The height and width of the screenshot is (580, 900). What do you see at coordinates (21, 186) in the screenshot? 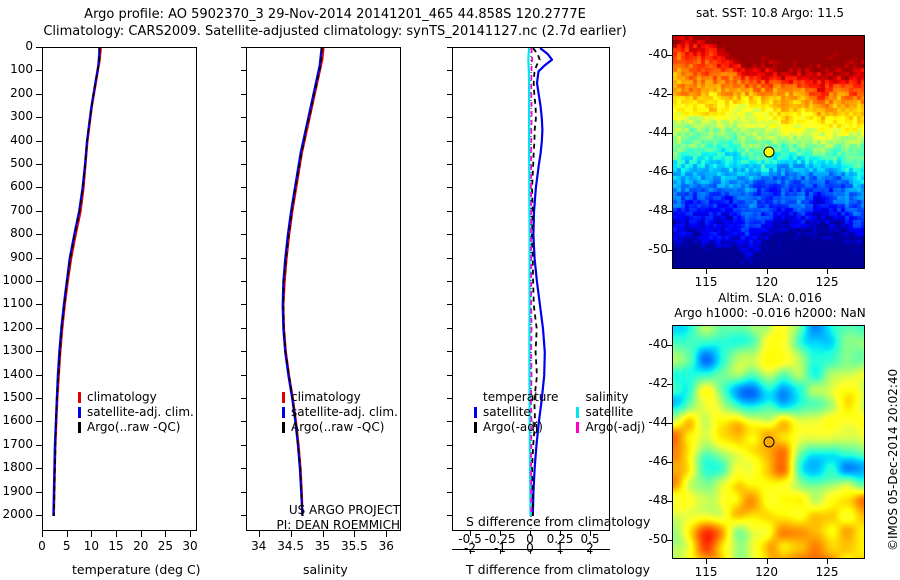
I see `axis-tick-label: 600` at bounding box center [21, 186].